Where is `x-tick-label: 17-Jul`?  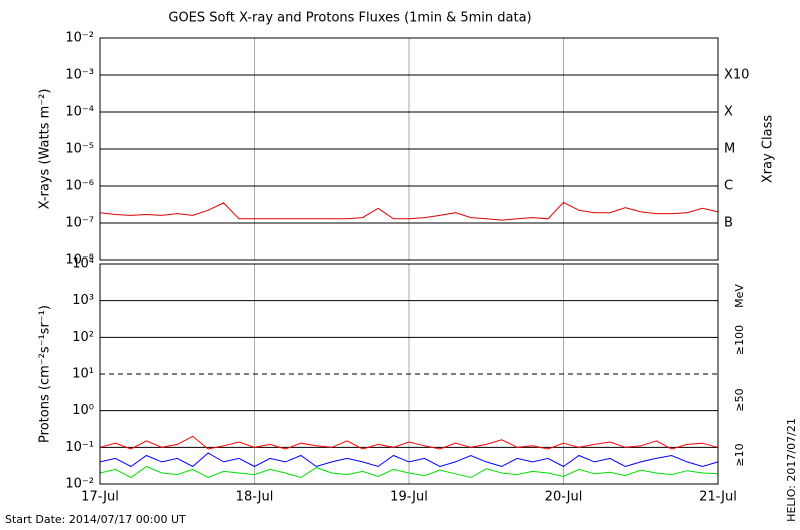 x-tick-label: 17-Jul is located at coordinates (100, 497).